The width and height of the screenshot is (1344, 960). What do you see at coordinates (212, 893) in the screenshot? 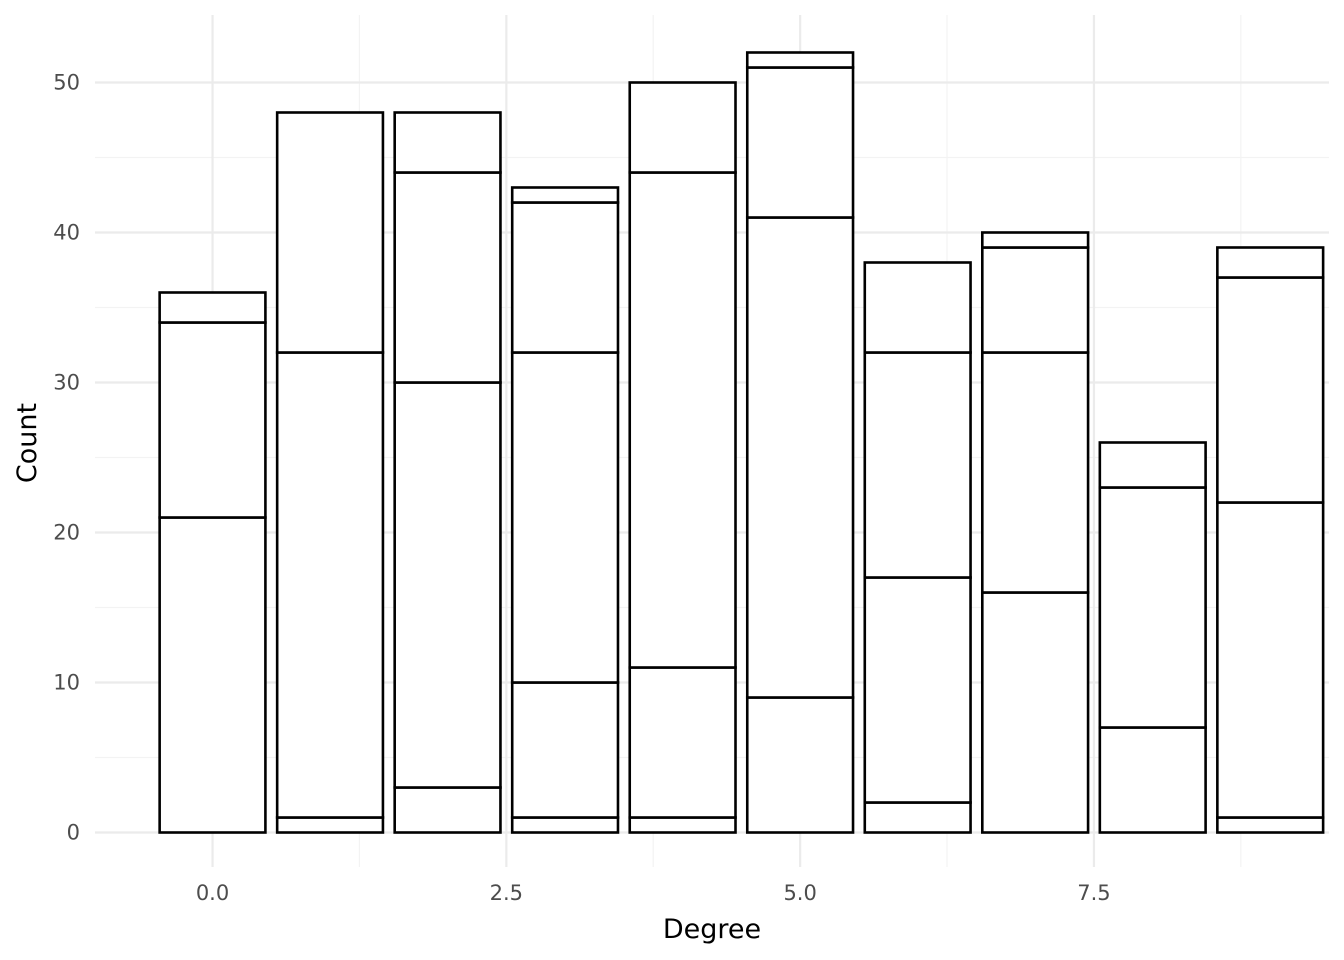
I see `x-tick-label: 0.0` at bounding box center [212, 893].